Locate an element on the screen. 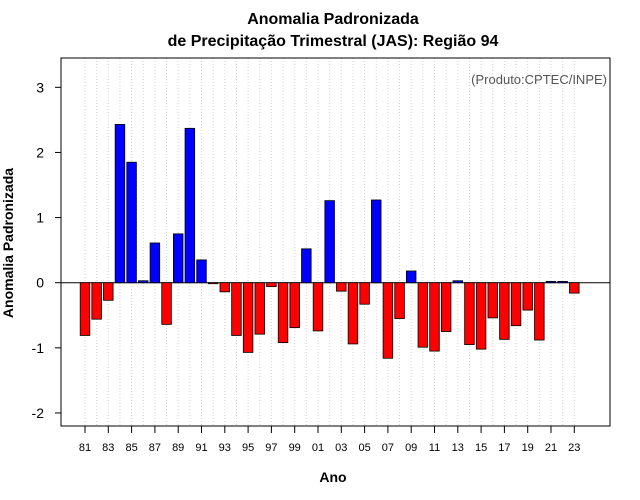 The width and height of the screenshot is (640, 500). bar-2017 is located at coordinates (504, 311).